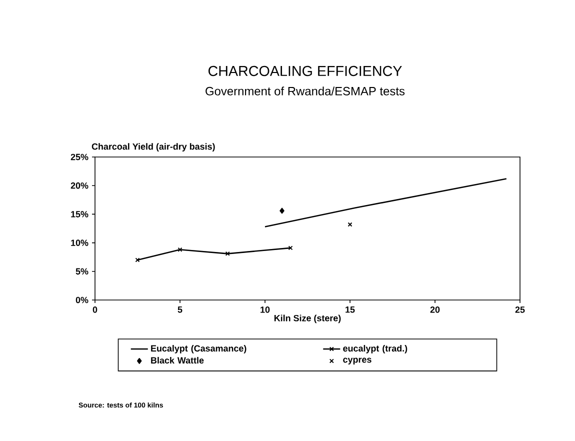 This screenshot has width=575, height=441. What do you see at coordinates (198, 349) in the screenshot?
I see `legend-label: Eucalypt (Casamance)` at bounding box center [198, 349].